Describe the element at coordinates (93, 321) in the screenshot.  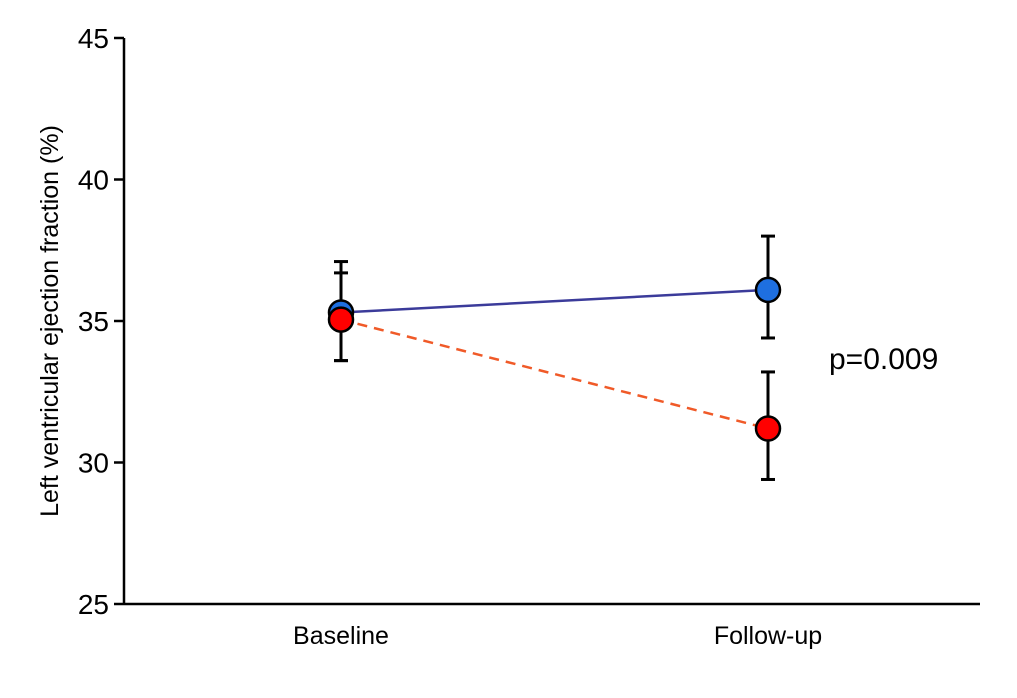
I see `y-tick-label: 35` at that location.